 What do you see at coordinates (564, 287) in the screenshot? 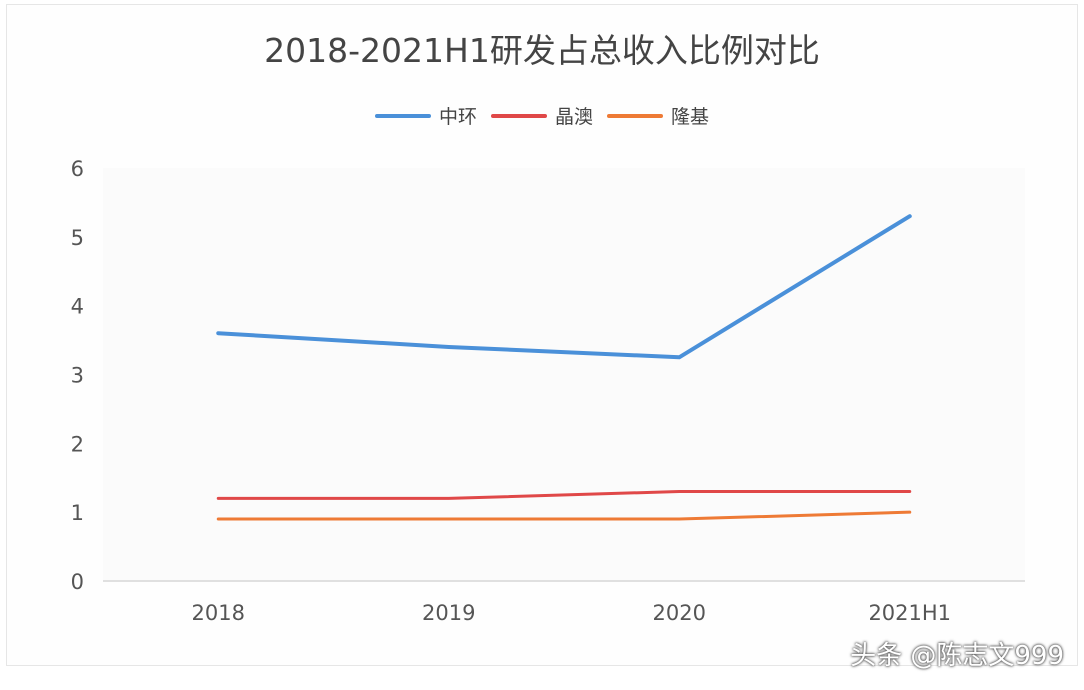
I see `series-line-中环` at bounding box center [564, 287].